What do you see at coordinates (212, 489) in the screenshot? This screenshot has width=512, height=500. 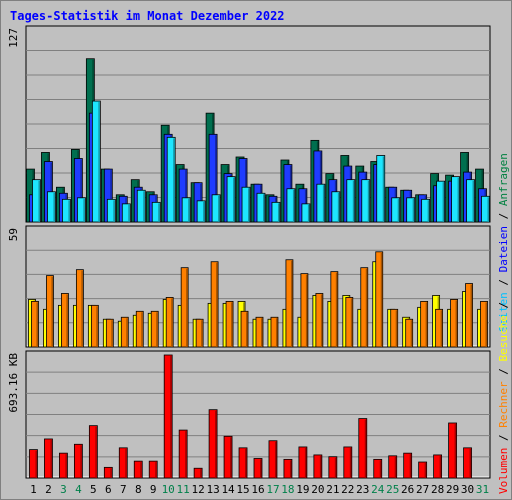 I see `x-tick-label: 13` at bounding box center [212, 489].